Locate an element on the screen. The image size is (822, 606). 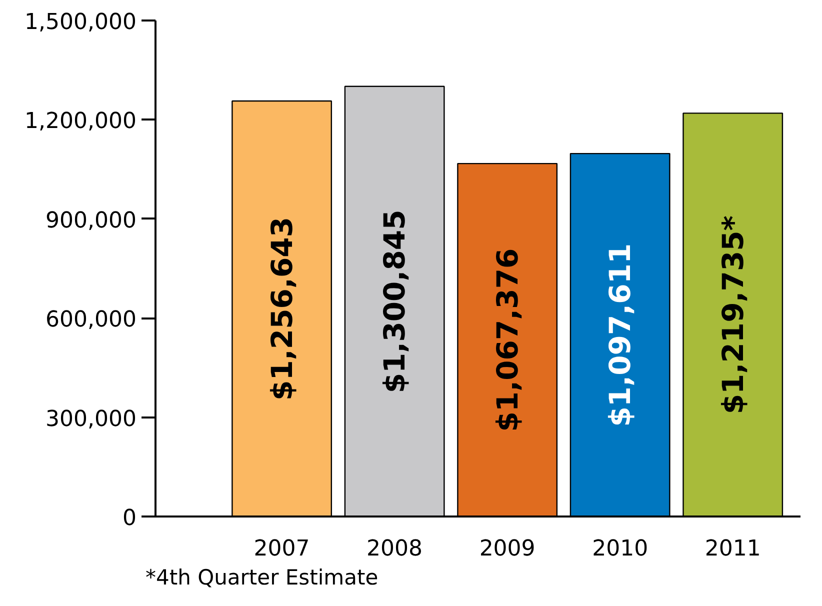
data-label: $1,219,735* is located at coordinates (733, 315).